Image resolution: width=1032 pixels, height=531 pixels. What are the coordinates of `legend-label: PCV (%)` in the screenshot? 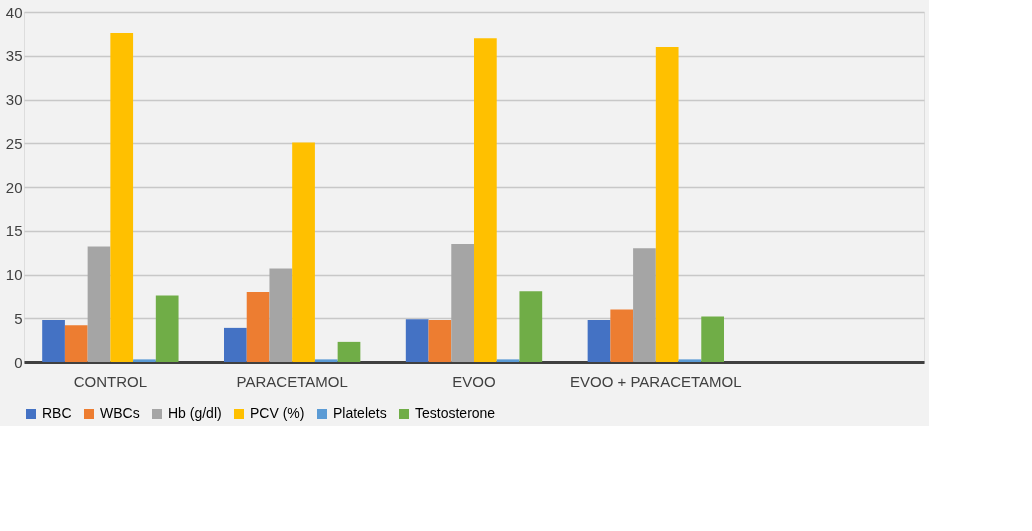 It's located at (277, 413).